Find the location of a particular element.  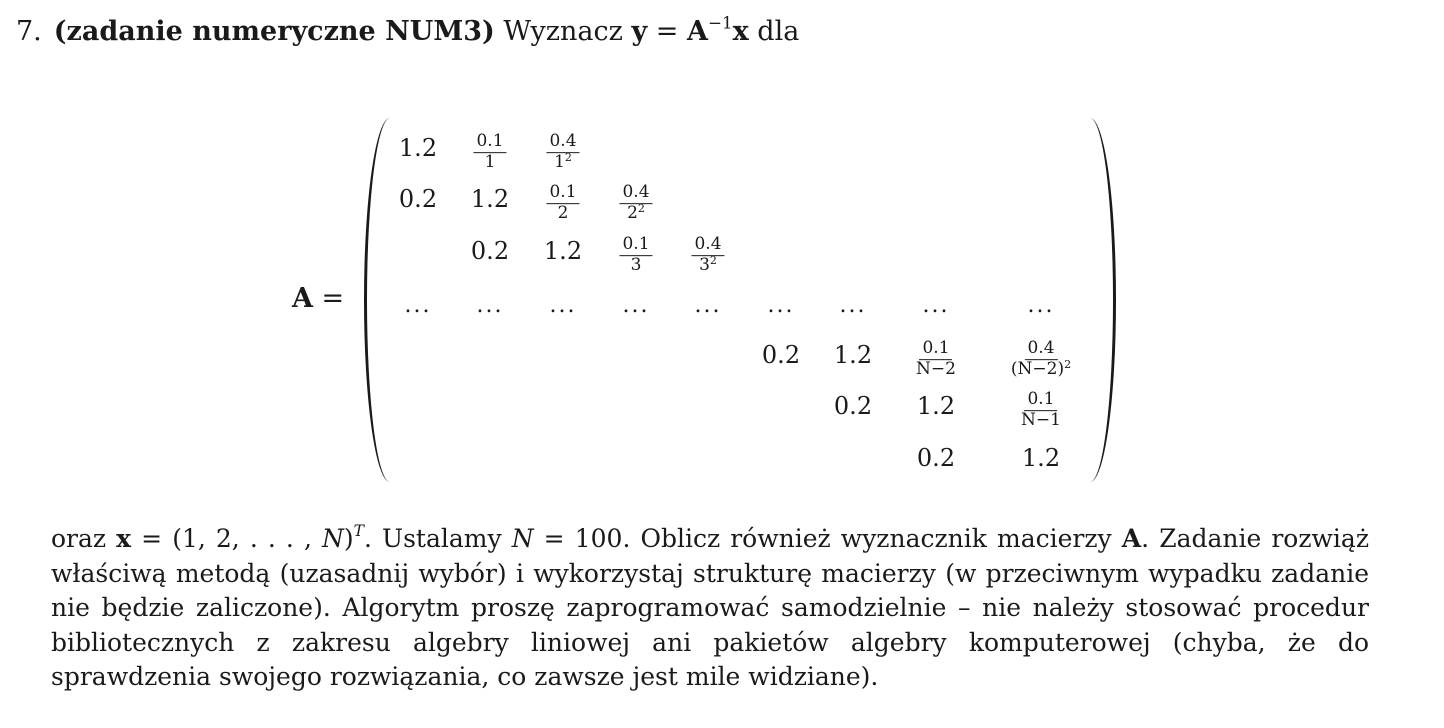

matrix-cell: 0.1 3 is located at coordinates (636, 251).